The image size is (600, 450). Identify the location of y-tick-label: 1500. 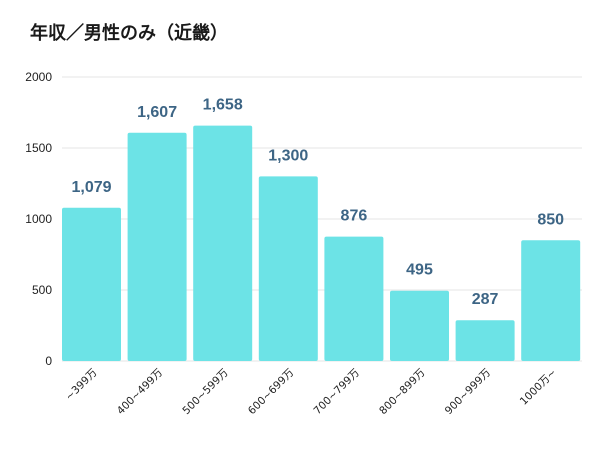
(38, 148).